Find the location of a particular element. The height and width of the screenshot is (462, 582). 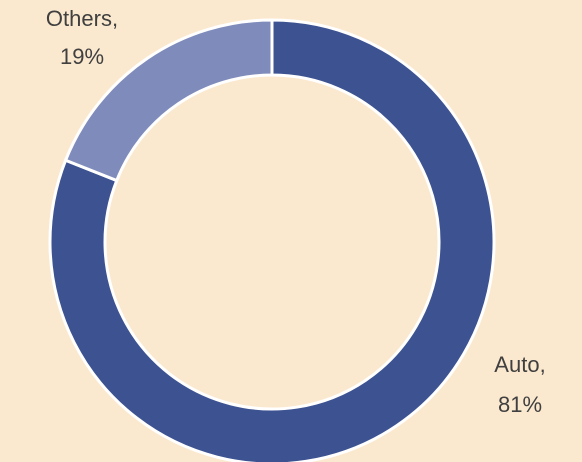

category-name: Auto is located at coordinates (516, 364).